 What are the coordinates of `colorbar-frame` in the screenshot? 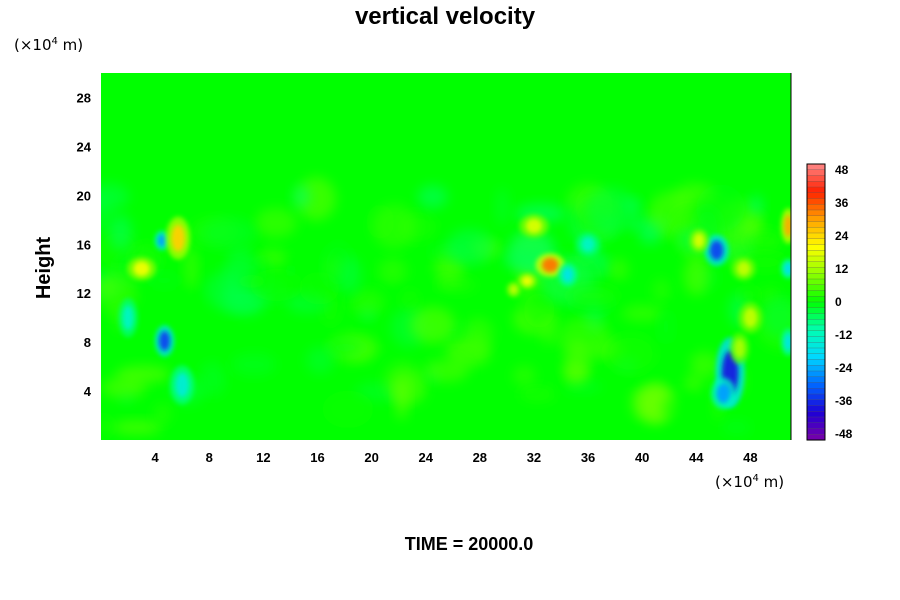 It's located at (816, 302).